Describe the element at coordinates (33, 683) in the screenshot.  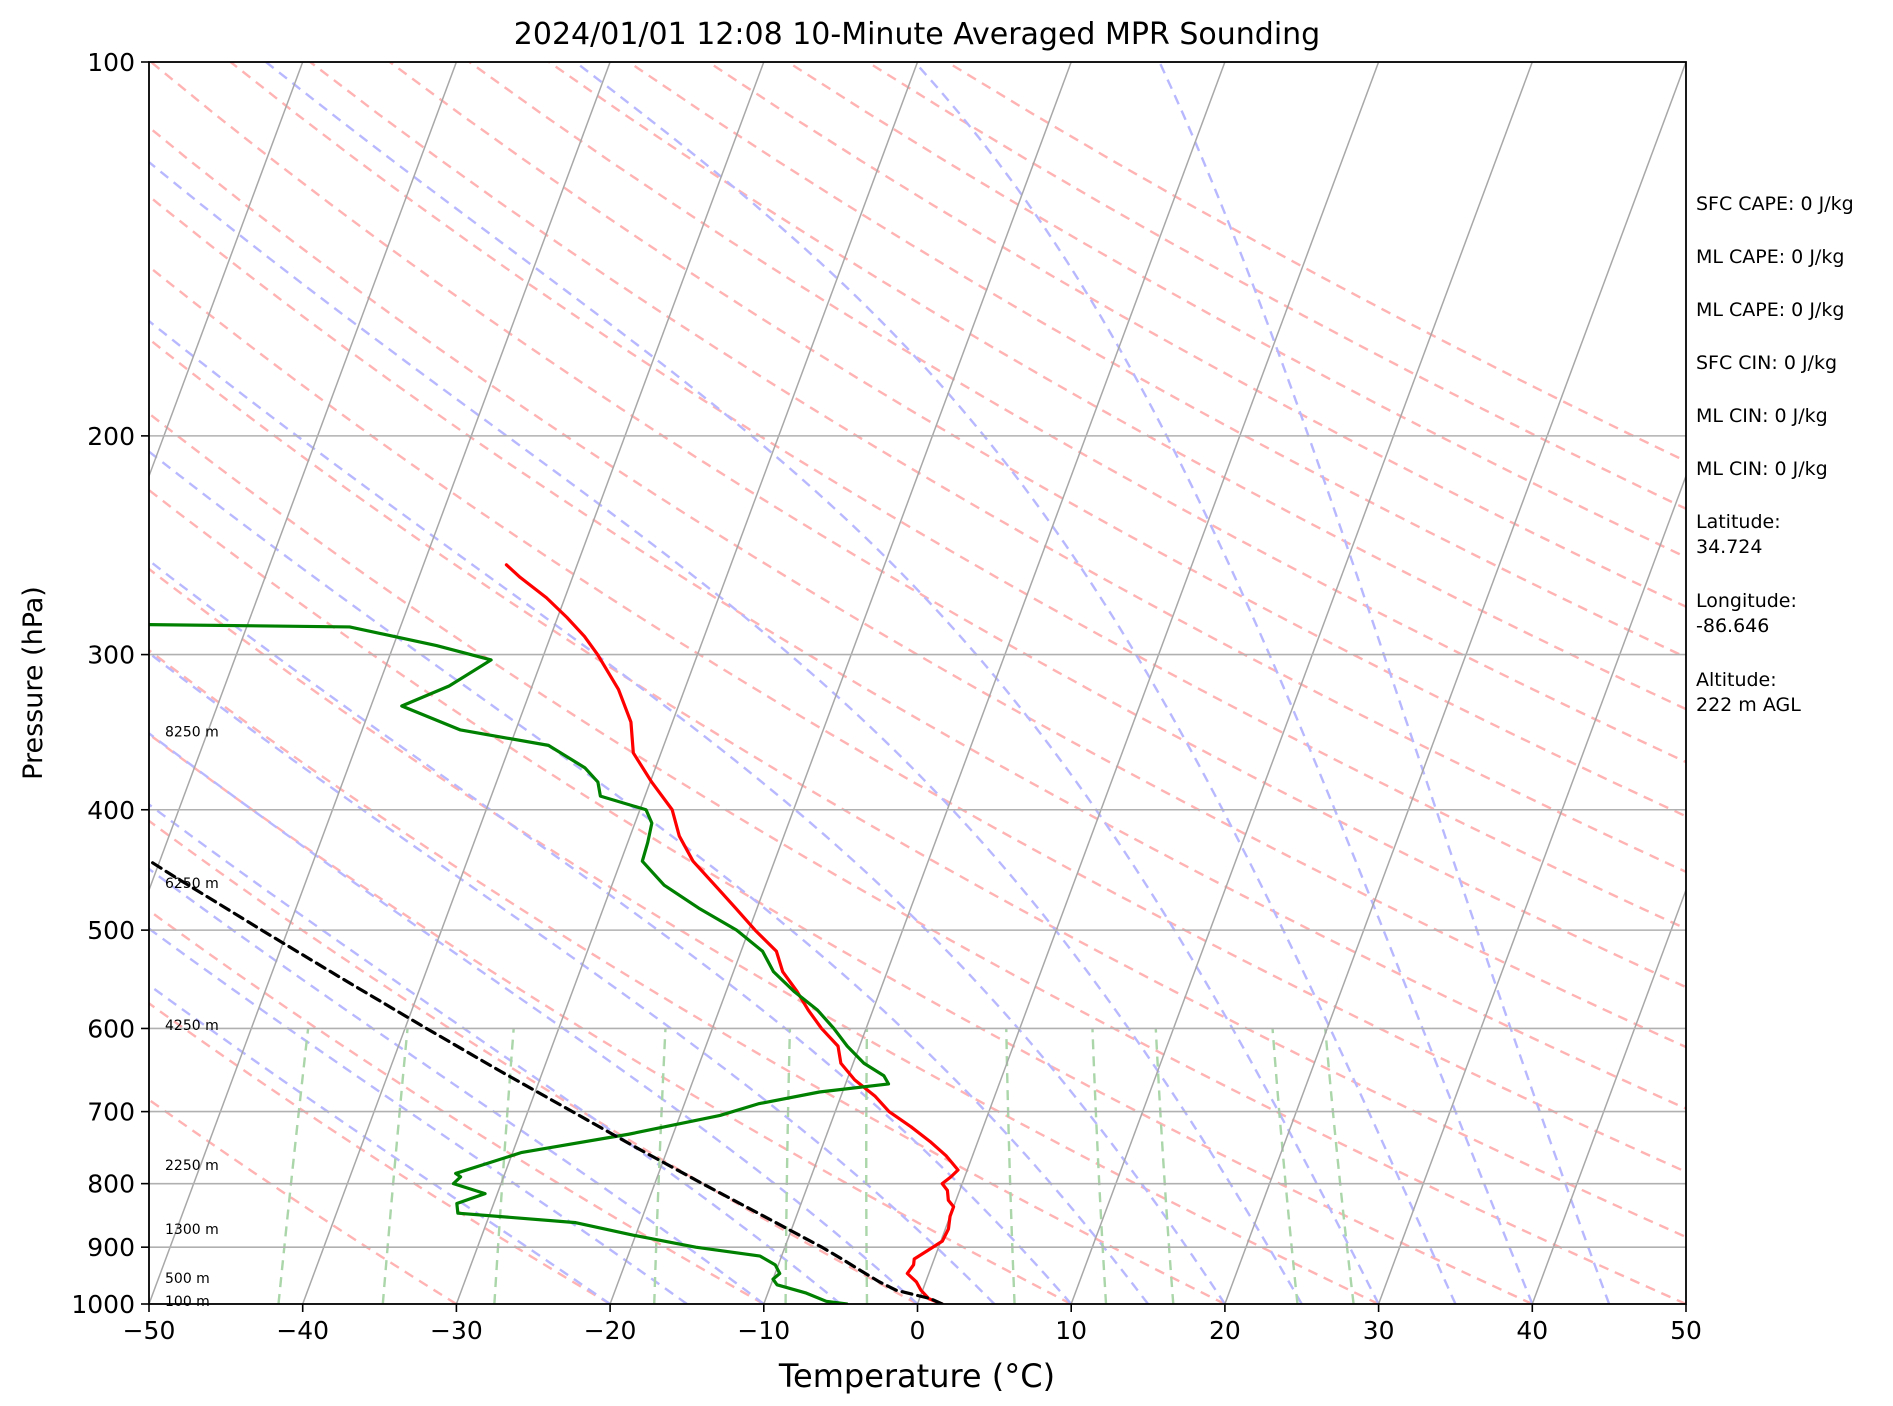
I see `y-axis-label: Pressure (hPa)` at that location.